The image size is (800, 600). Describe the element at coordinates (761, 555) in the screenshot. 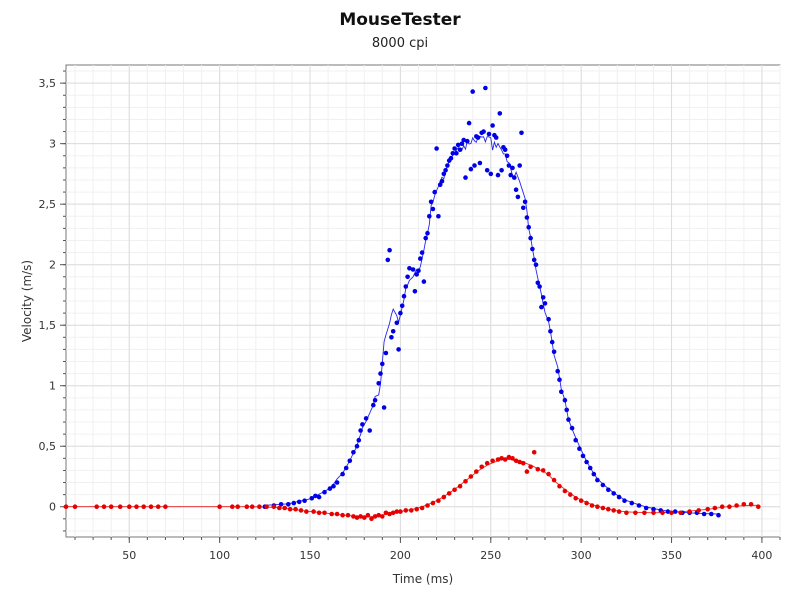

I see `x-tick-label: 400` at that location.